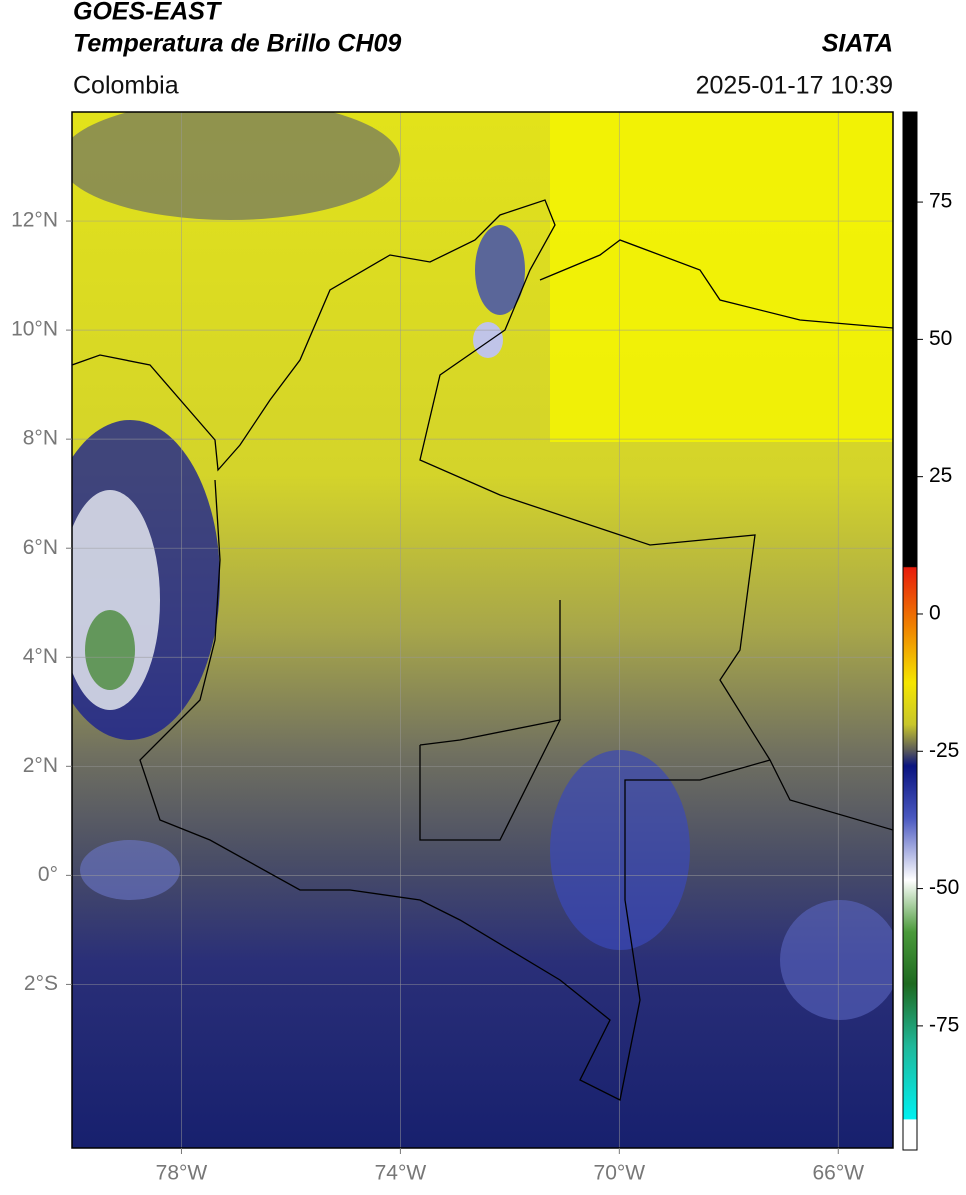 The width and height of the screenshot is (966, 1195). What do you see at coordinates (490, 720) in the screenshot?
I see `border` at bounding box center [490, 720].